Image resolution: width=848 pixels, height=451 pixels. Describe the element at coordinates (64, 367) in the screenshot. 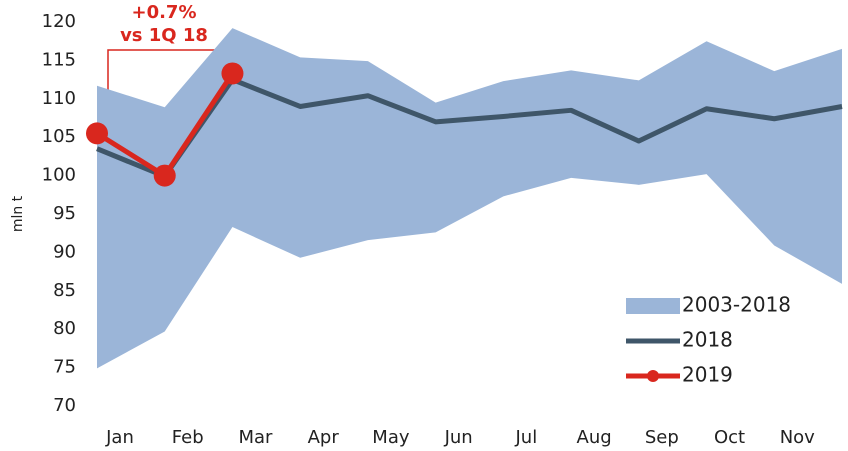

I see `y-tick-label: 75` at that location.